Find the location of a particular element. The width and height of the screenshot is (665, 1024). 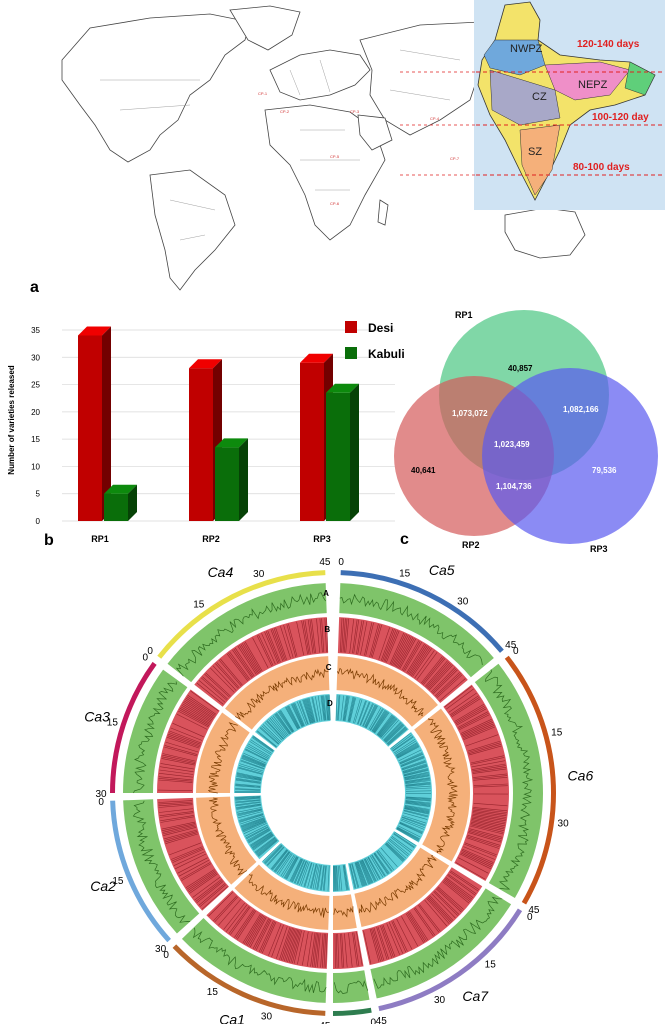

chromosome-label-ca2: Ca2 is located at coordinates (103, 886).